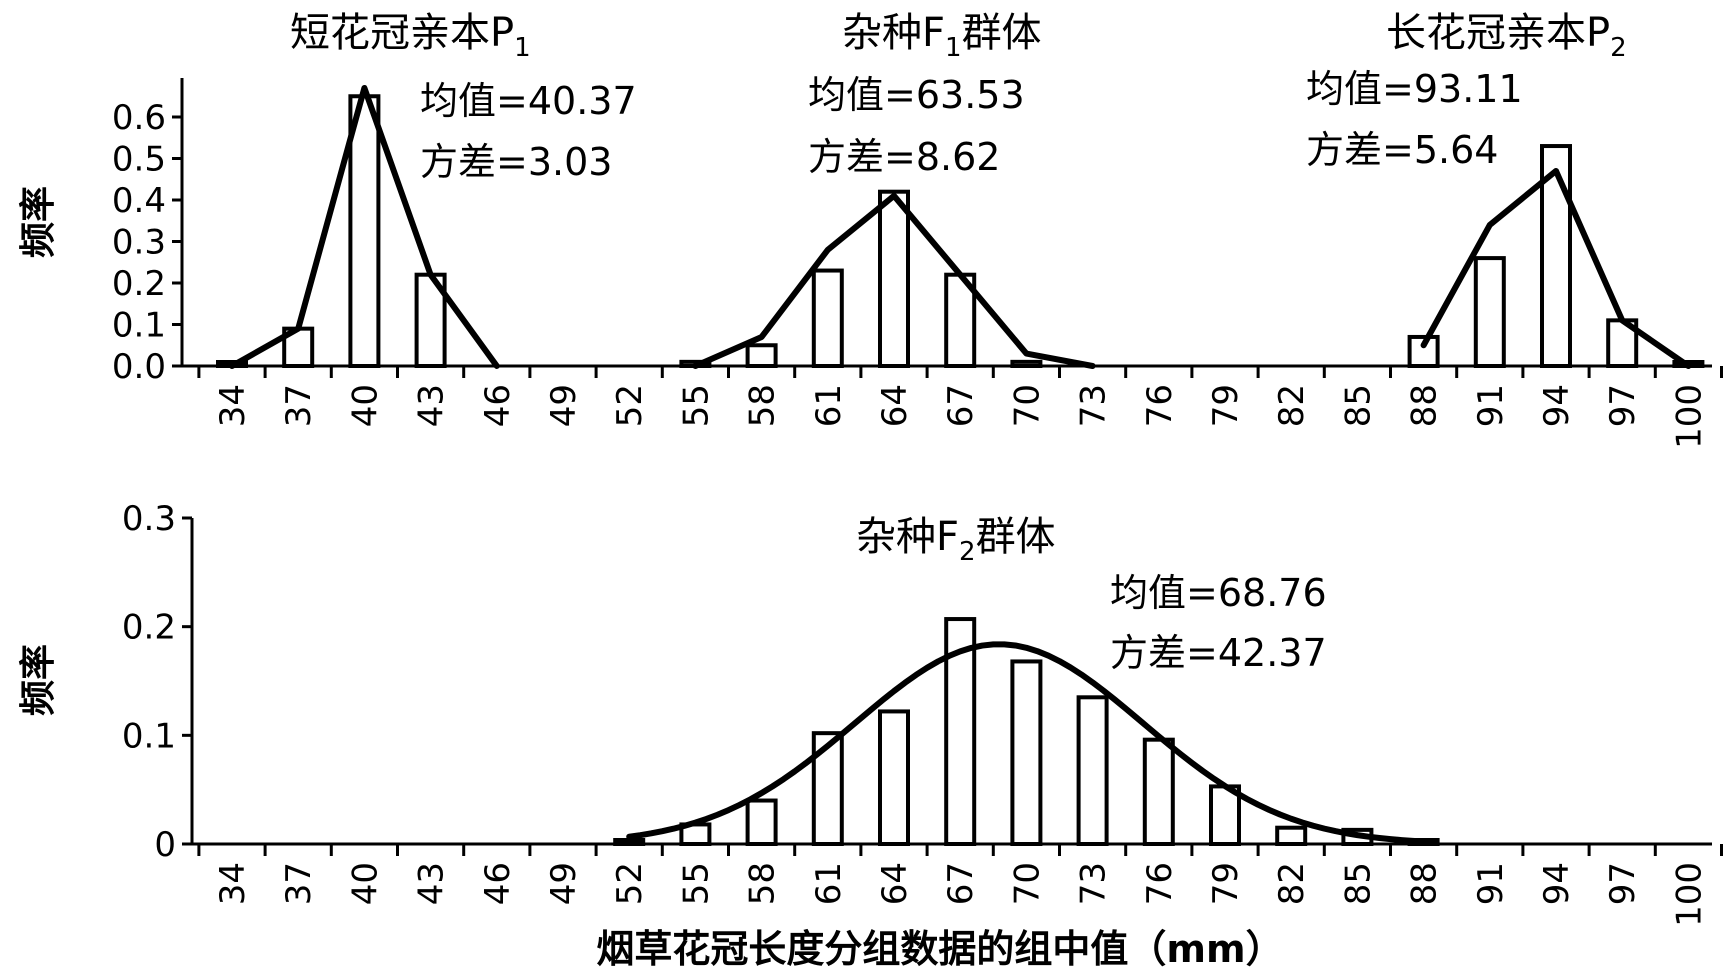  I want to click on p2-mean: 均值=93.11, so click(1414, 89).